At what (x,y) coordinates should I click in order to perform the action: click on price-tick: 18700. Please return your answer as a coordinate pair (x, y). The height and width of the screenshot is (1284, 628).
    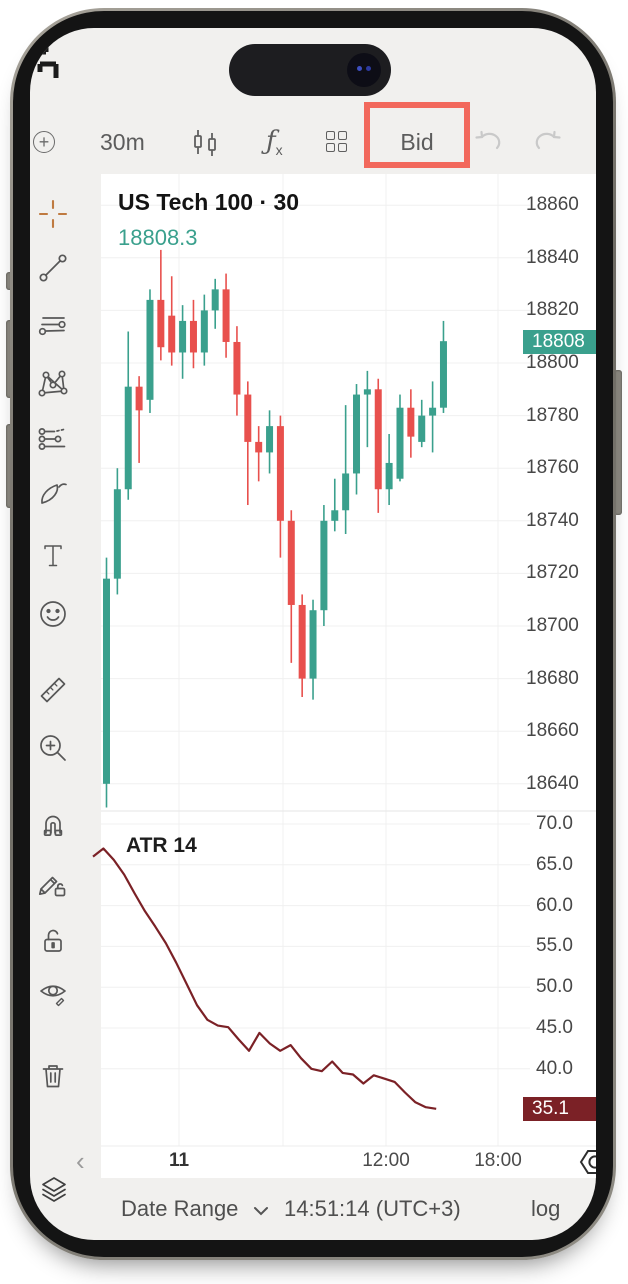
    Looking at the image, I should click on (552, 625).